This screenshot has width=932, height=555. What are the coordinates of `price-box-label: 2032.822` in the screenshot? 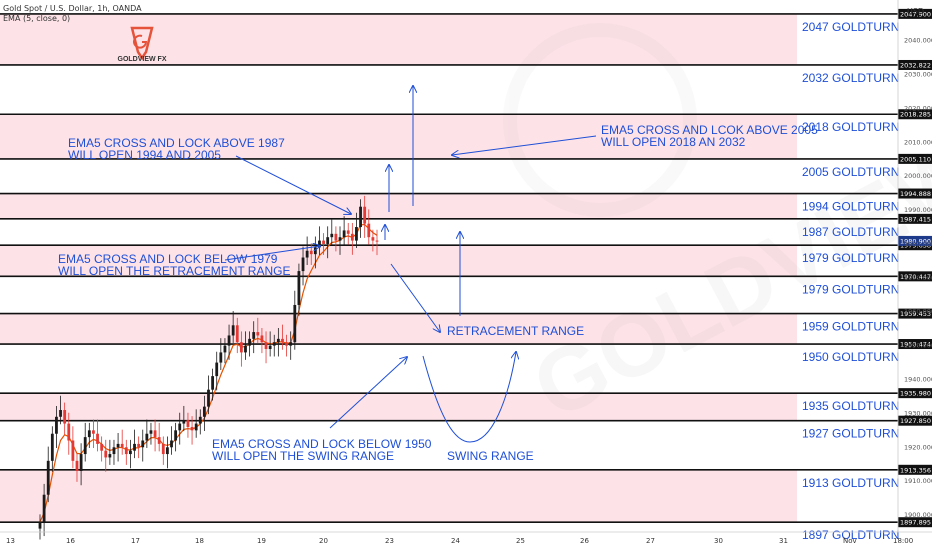 It's located at (915, 65).